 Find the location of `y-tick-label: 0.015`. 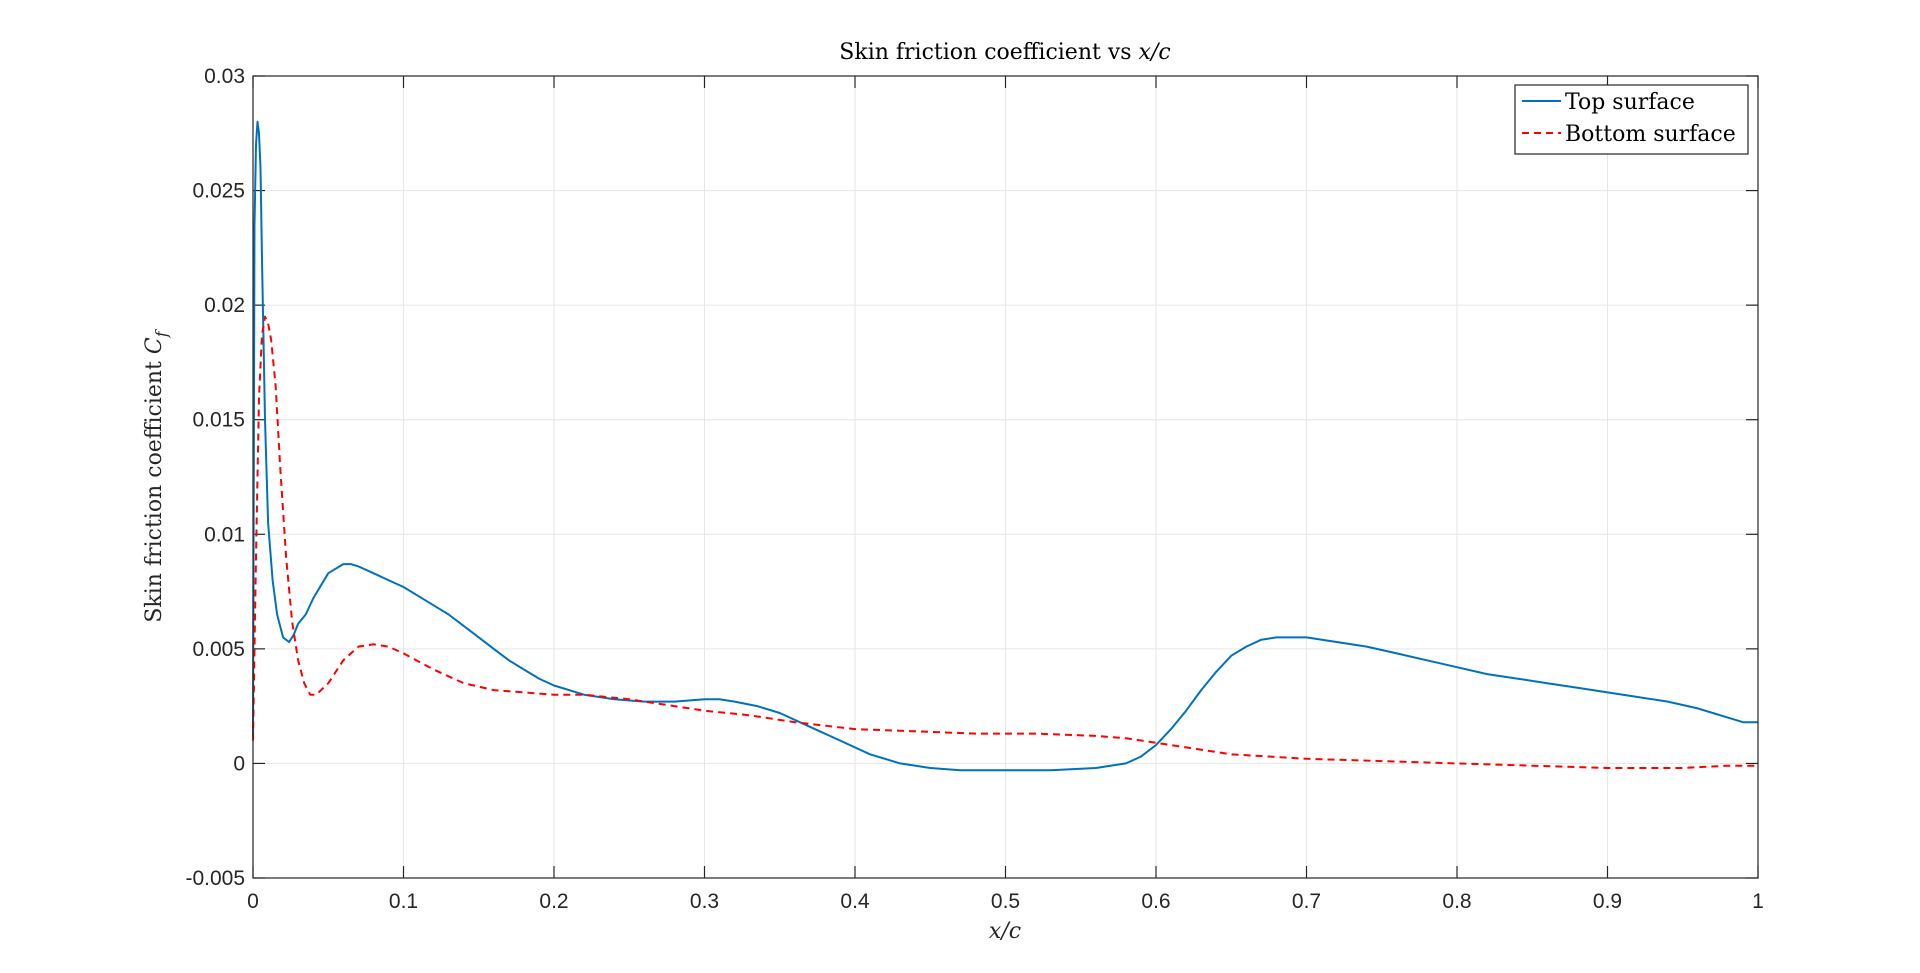

y-tick-label: 0.015 is located at coordinates (218, 420).